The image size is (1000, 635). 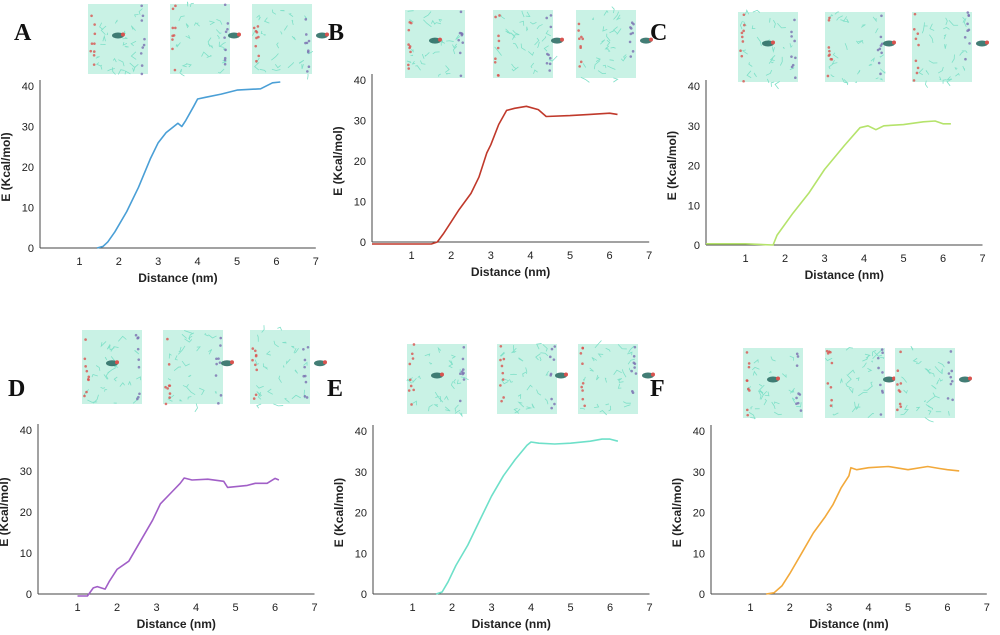 I want to click on panel-letter: D, so click(x=16, y=389).